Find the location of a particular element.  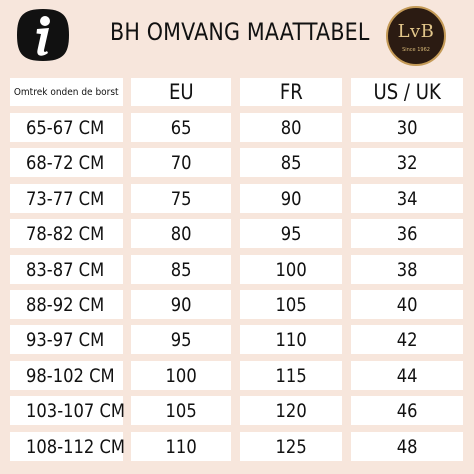

column-header: Omtrek onden de borst is located at coordinates (66, 92).